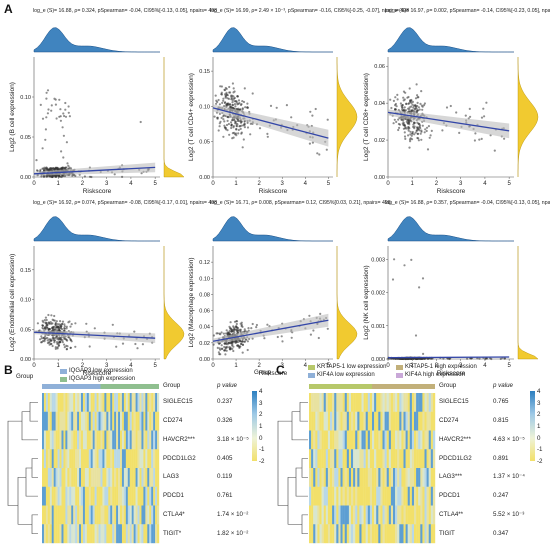 Image resolution: width=550 pixels, height=548 pixels. I want to click on y-label-s5: Log2 (Macrophage expression), so click(191, 303).